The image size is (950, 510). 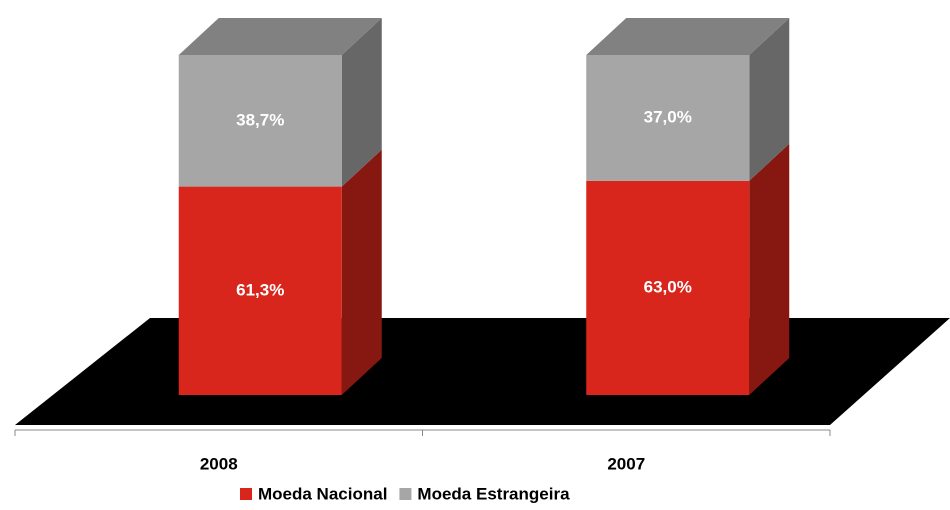 What do you see at coordinates (219, 463) in the screenshot?
I see `x-tick-label: 2008` at bounding box center [219, 463].